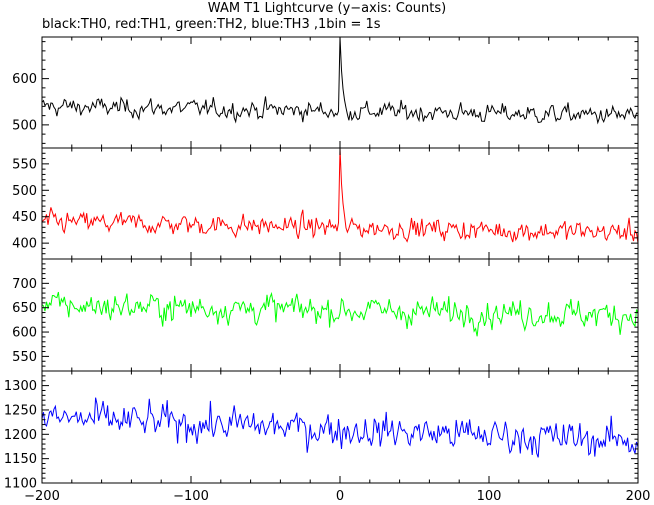 This screenshot has width=654, height=505. Describe the element at coordinates (327, 8) in the screenshot. I see `chart-title: WAM T1 Lightcurve (y−axis: Counts)` at that location.